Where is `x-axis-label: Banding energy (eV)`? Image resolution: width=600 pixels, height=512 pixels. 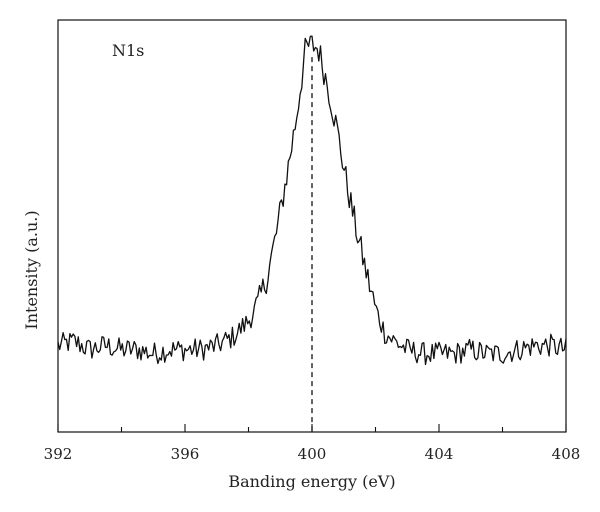 x-axis-label: Banding energy (eV) is located at coordinates (311, 481).